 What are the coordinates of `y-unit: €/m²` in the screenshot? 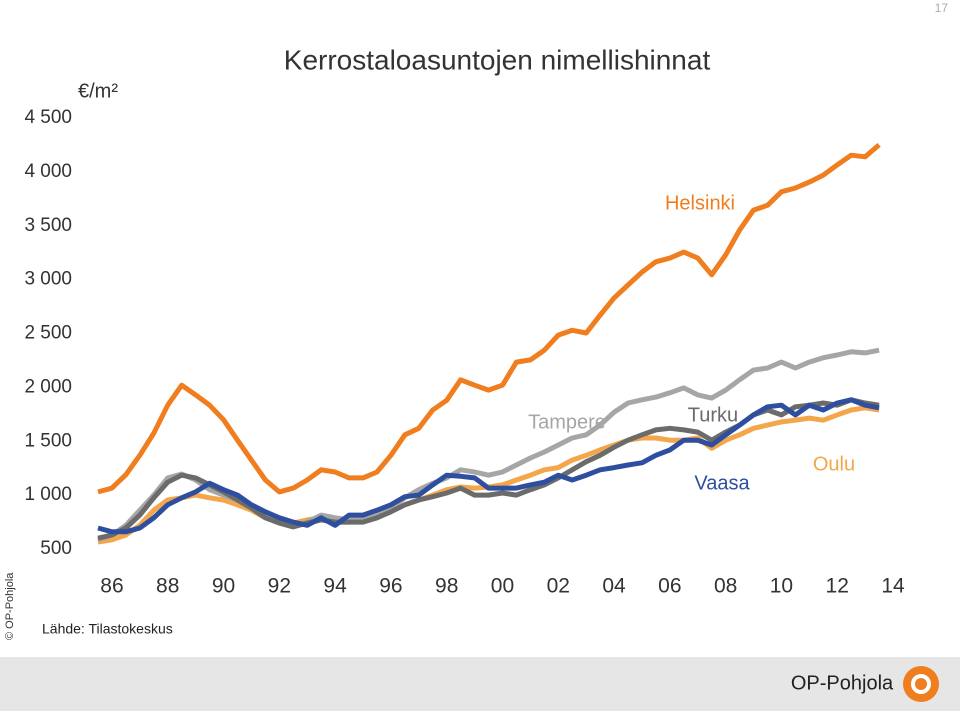 It's located at (98, 91).